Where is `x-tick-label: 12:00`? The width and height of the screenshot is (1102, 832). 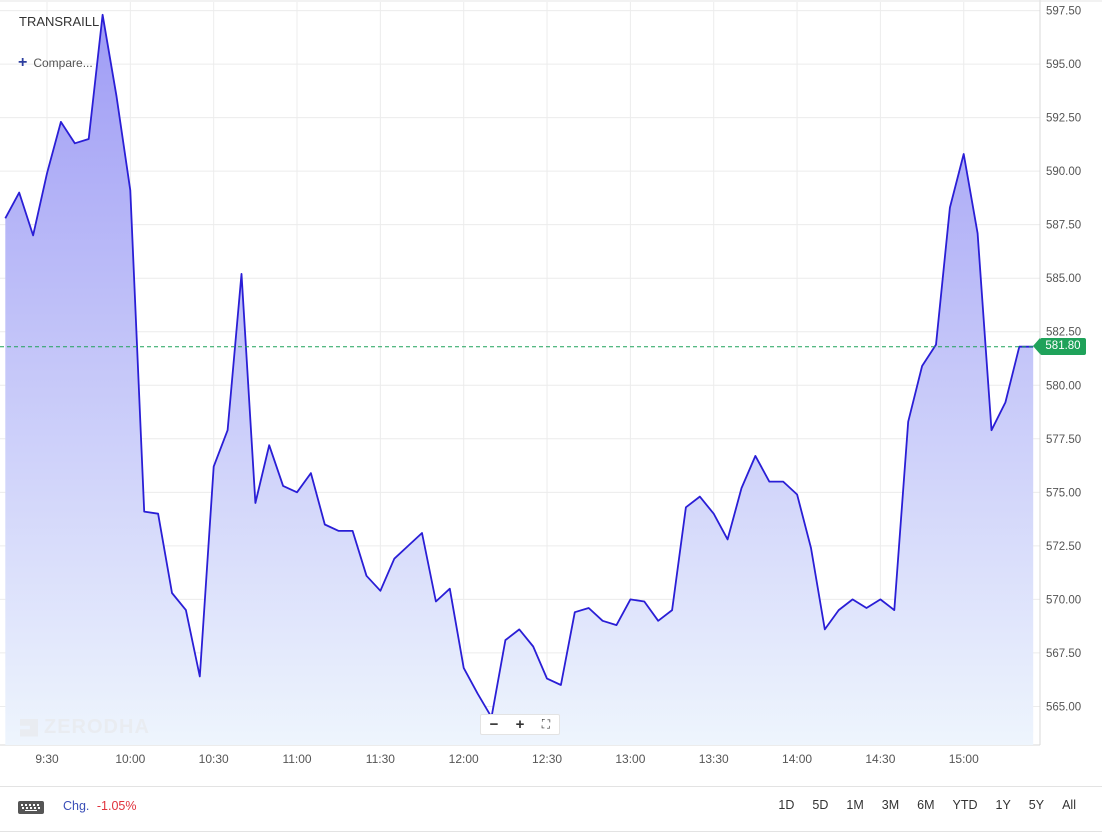 x-tick-label: 12:00 is located at coordinates (464, 759).